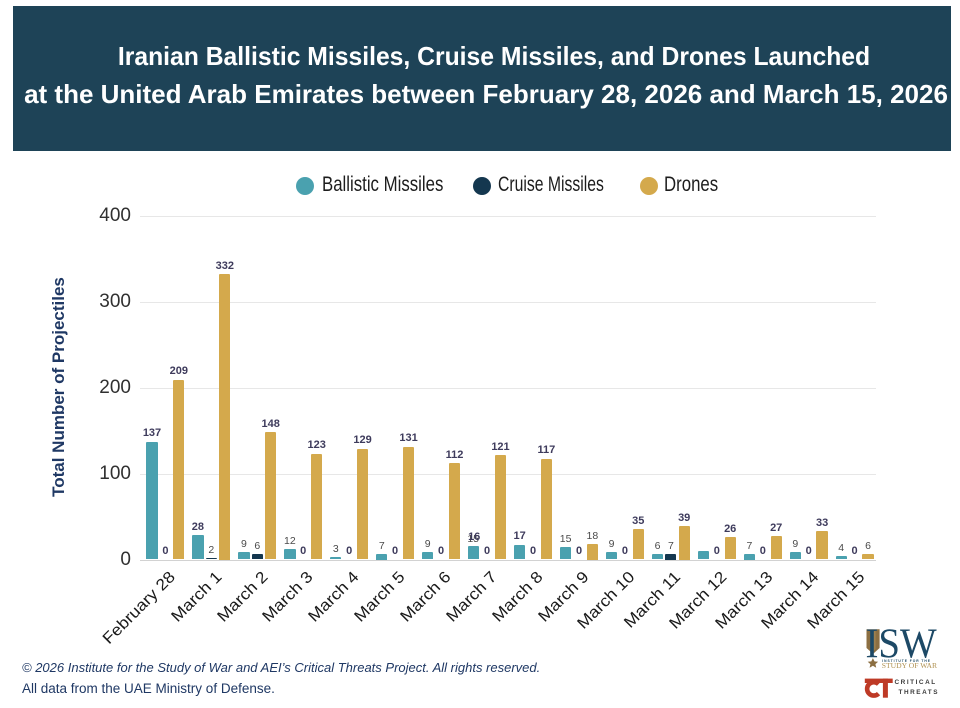 The image size is (960, 708). I want to click on svg-text: CRITICAL, so click(916, 682).